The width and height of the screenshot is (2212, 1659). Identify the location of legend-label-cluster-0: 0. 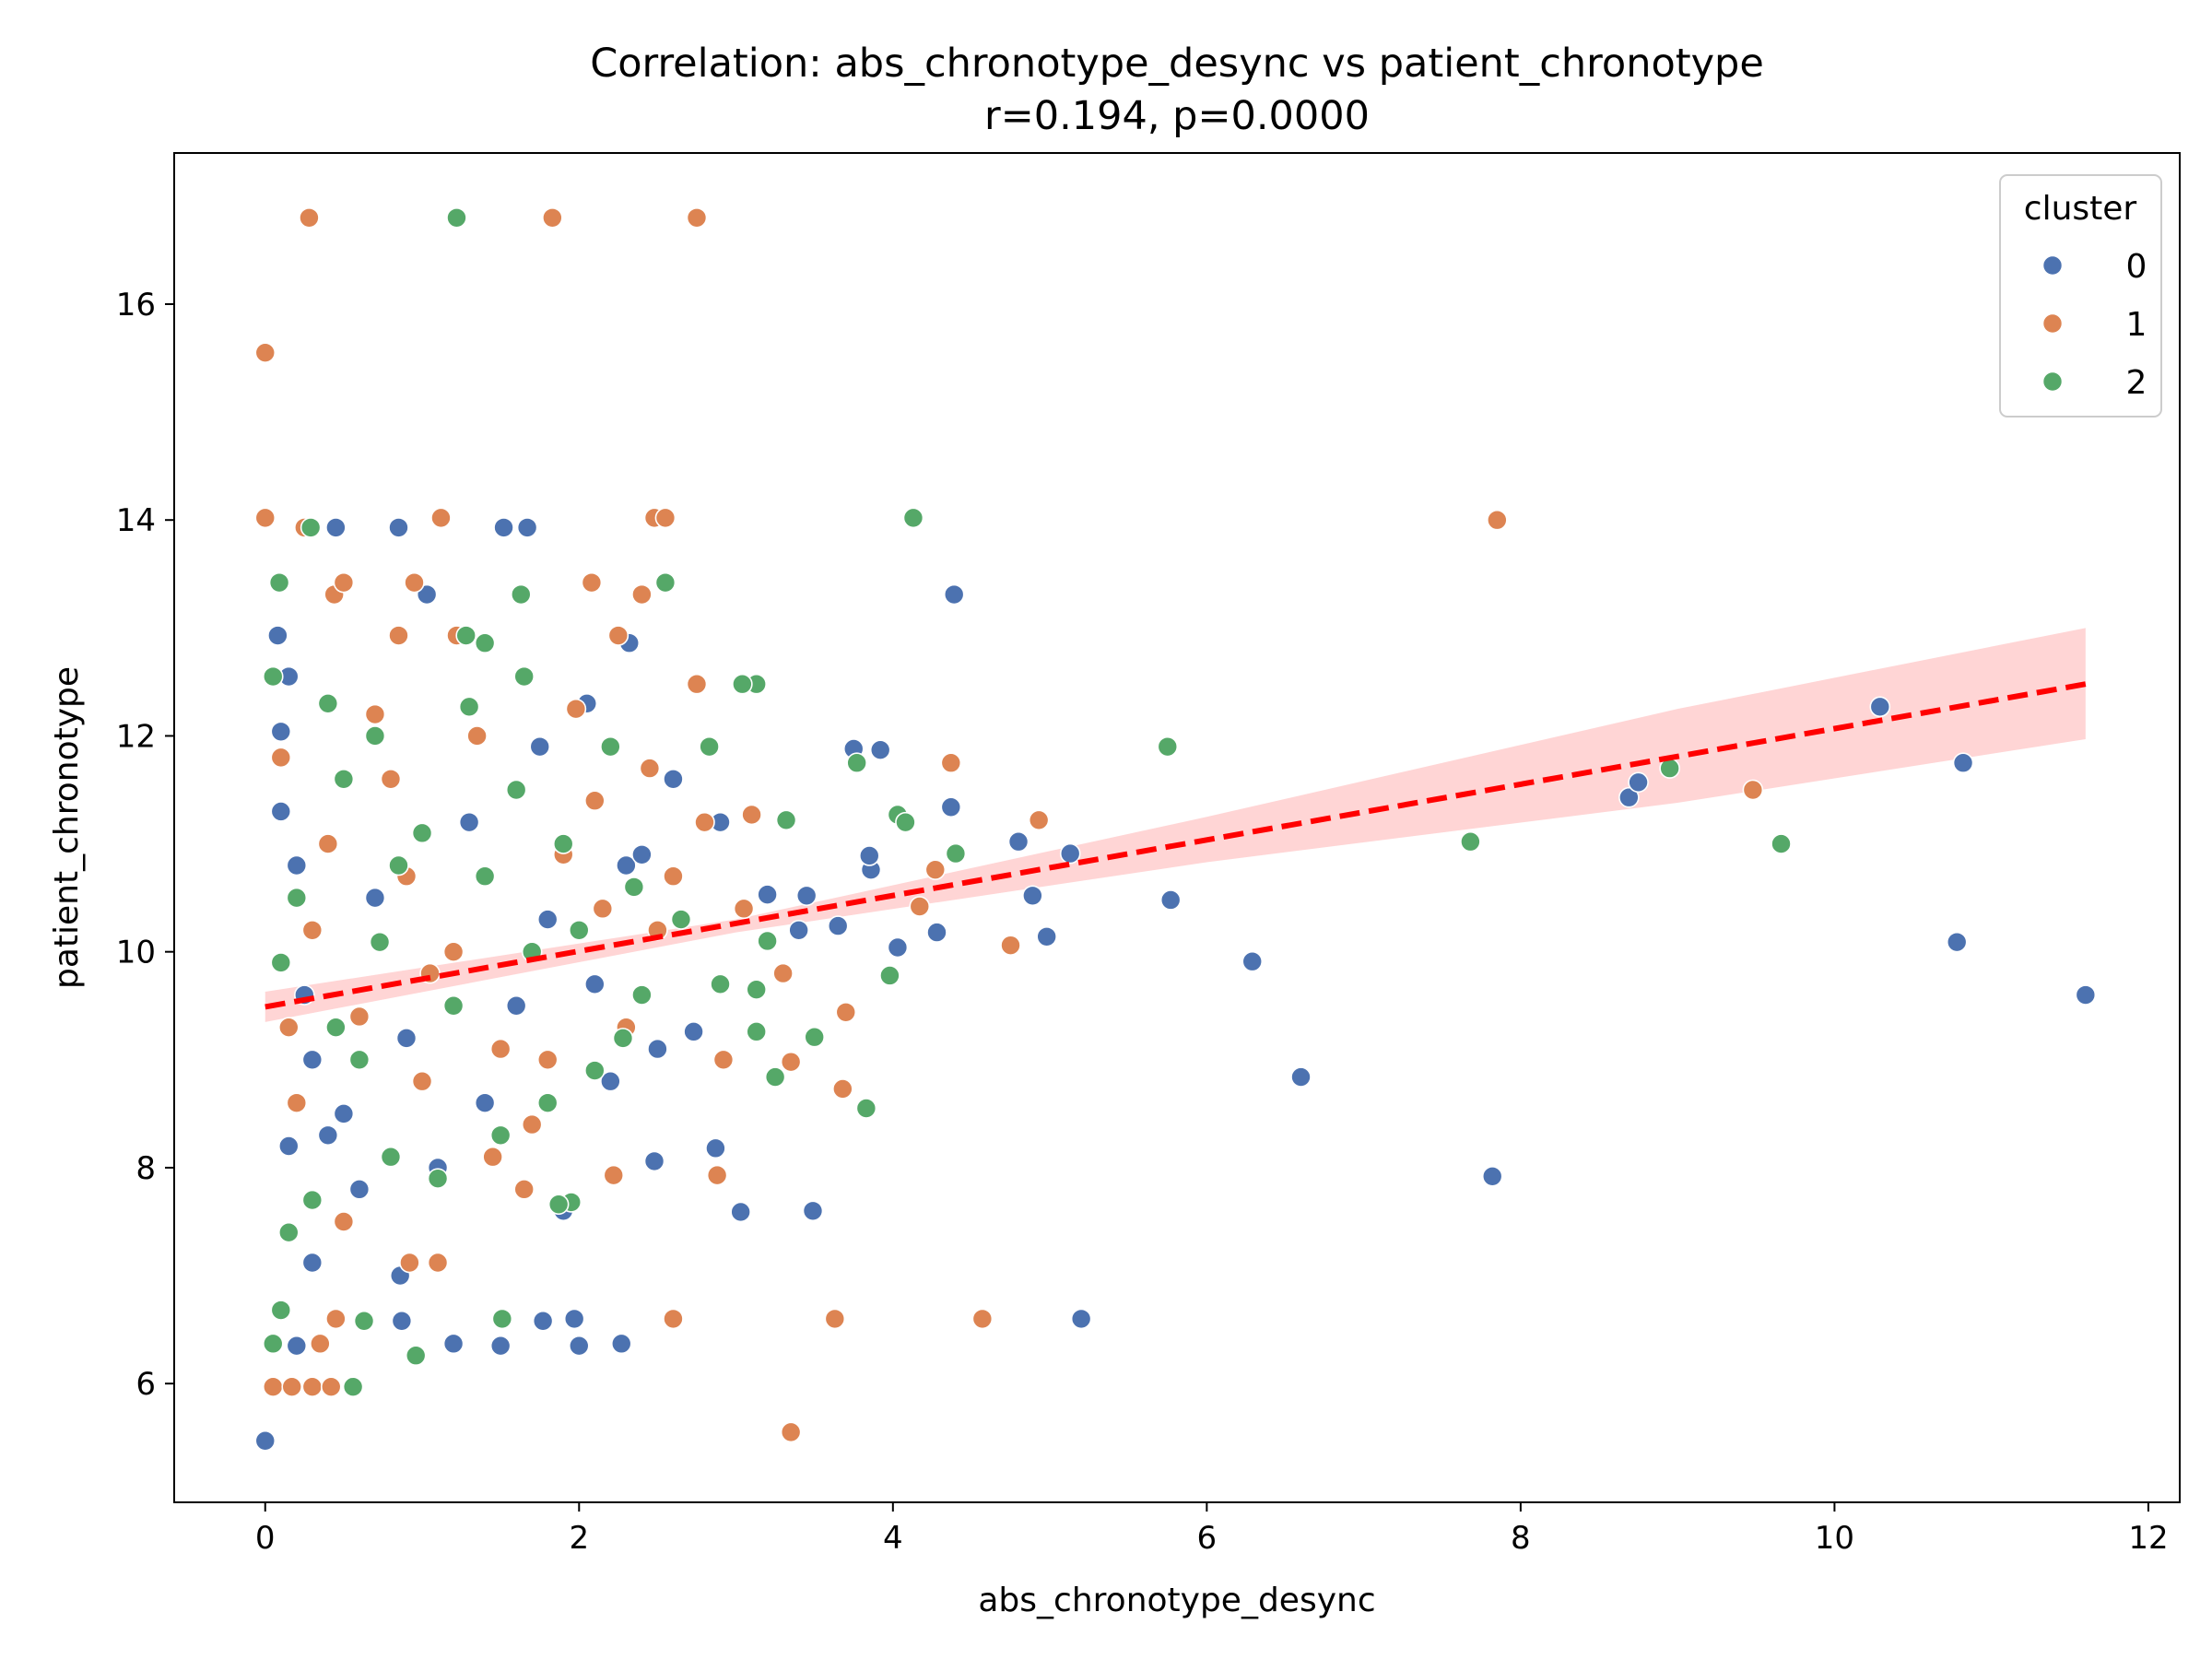
(2136, 267).